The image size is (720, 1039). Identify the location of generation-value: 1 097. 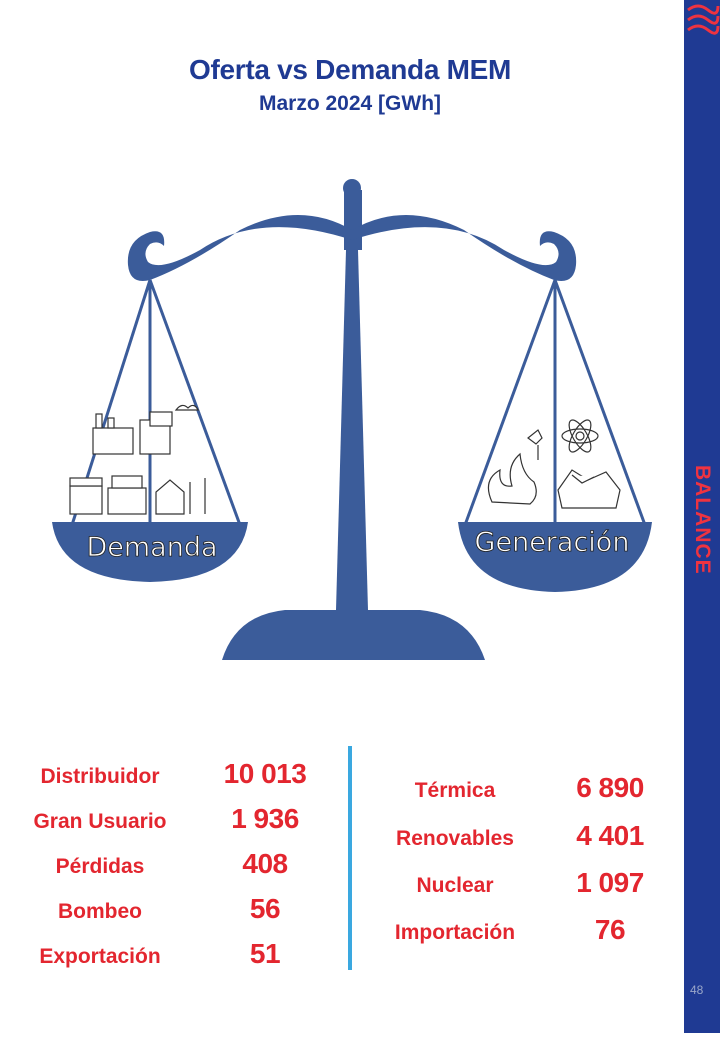
(610, 882).